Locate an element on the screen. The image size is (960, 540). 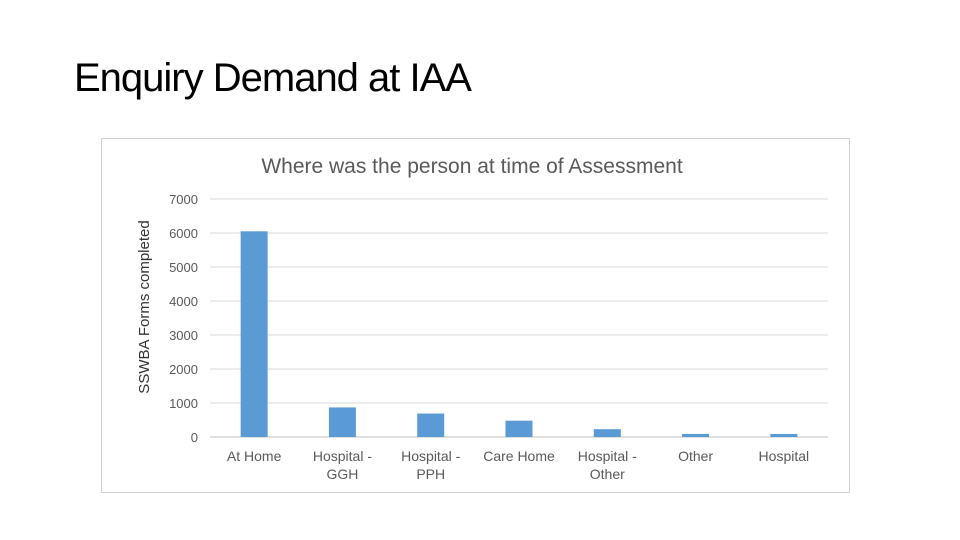
x-category-label: Hospital - PPH is located at coordinates (430, 465).